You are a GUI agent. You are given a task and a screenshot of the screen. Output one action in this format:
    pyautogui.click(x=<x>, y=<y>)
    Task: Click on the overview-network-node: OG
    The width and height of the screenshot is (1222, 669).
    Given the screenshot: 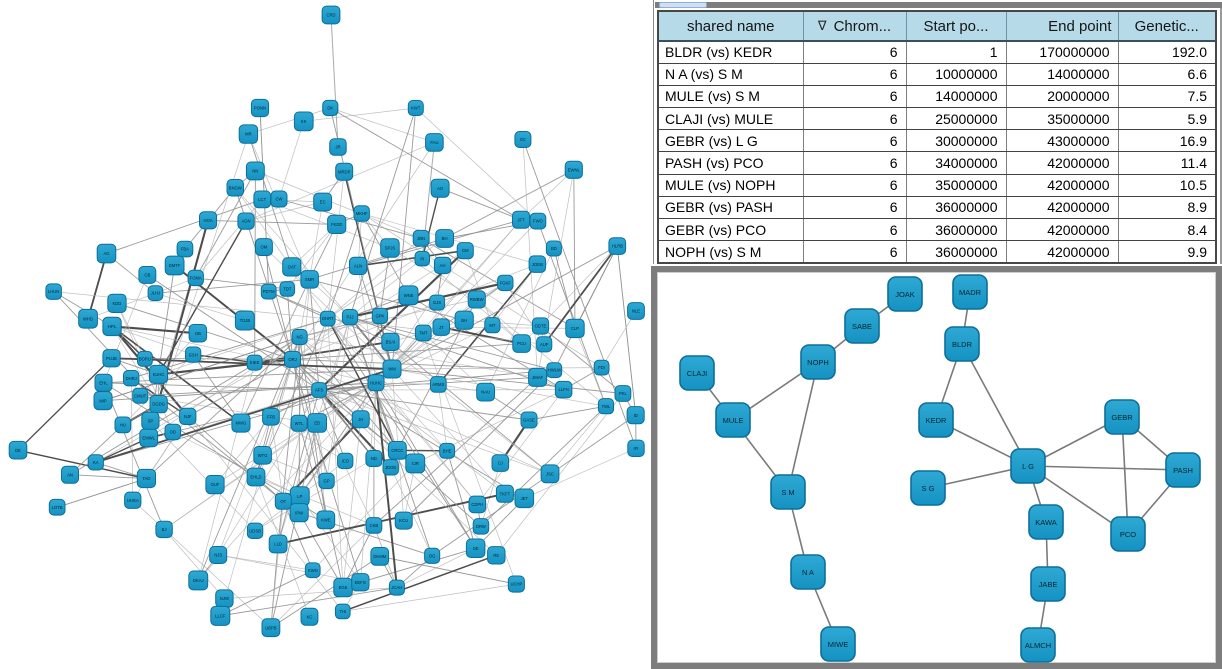 What is the action you would take?
    pyautogui.click(x=432, y=555)
    